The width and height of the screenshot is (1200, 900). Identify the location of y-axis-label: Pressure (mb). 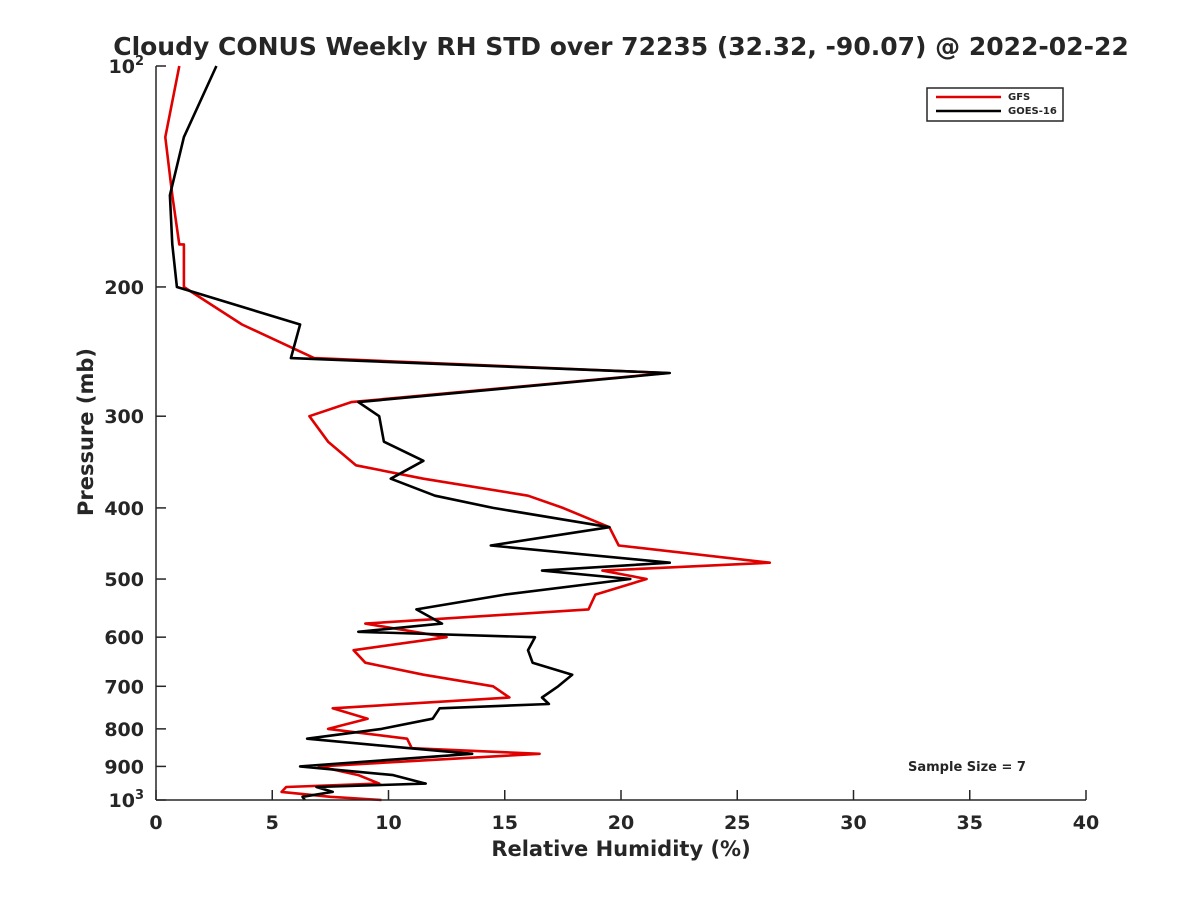
(86, 432).